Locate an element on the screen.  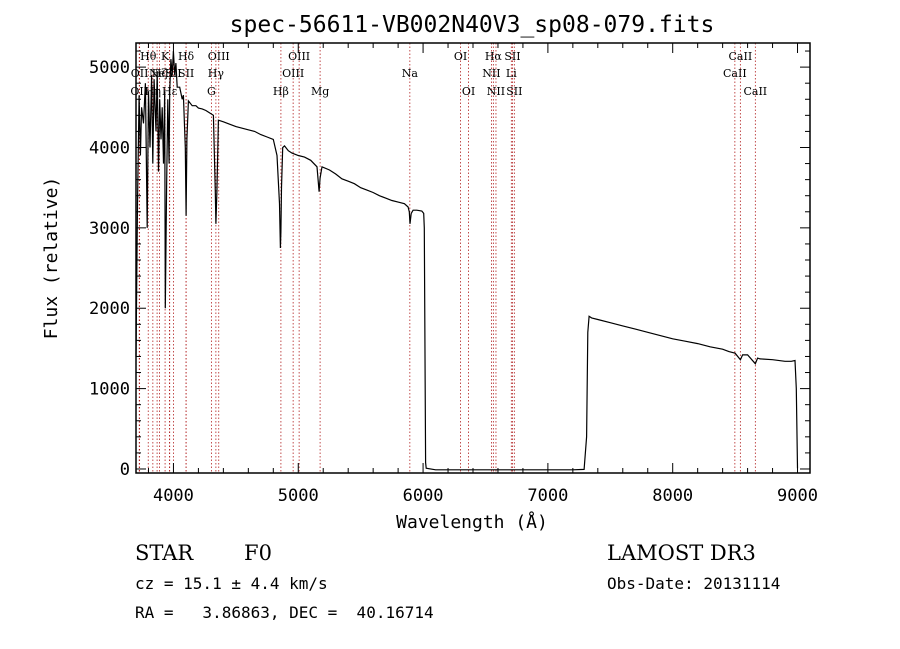
chart-title: spec-56611-VB002N40V3_sp08-079.fits is located at coordinates (472, 25).